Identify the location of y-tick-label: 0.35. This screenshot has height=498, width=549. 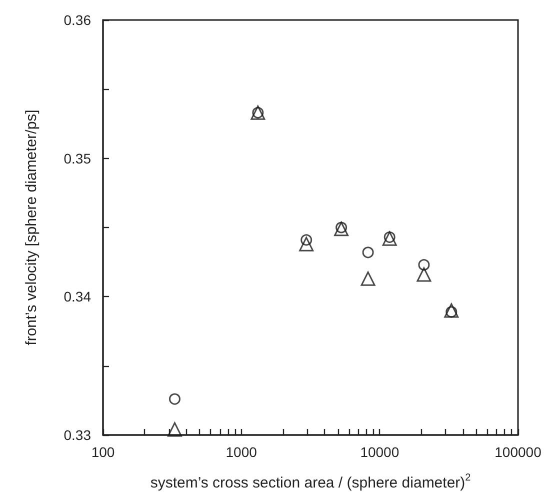
(78, 158).